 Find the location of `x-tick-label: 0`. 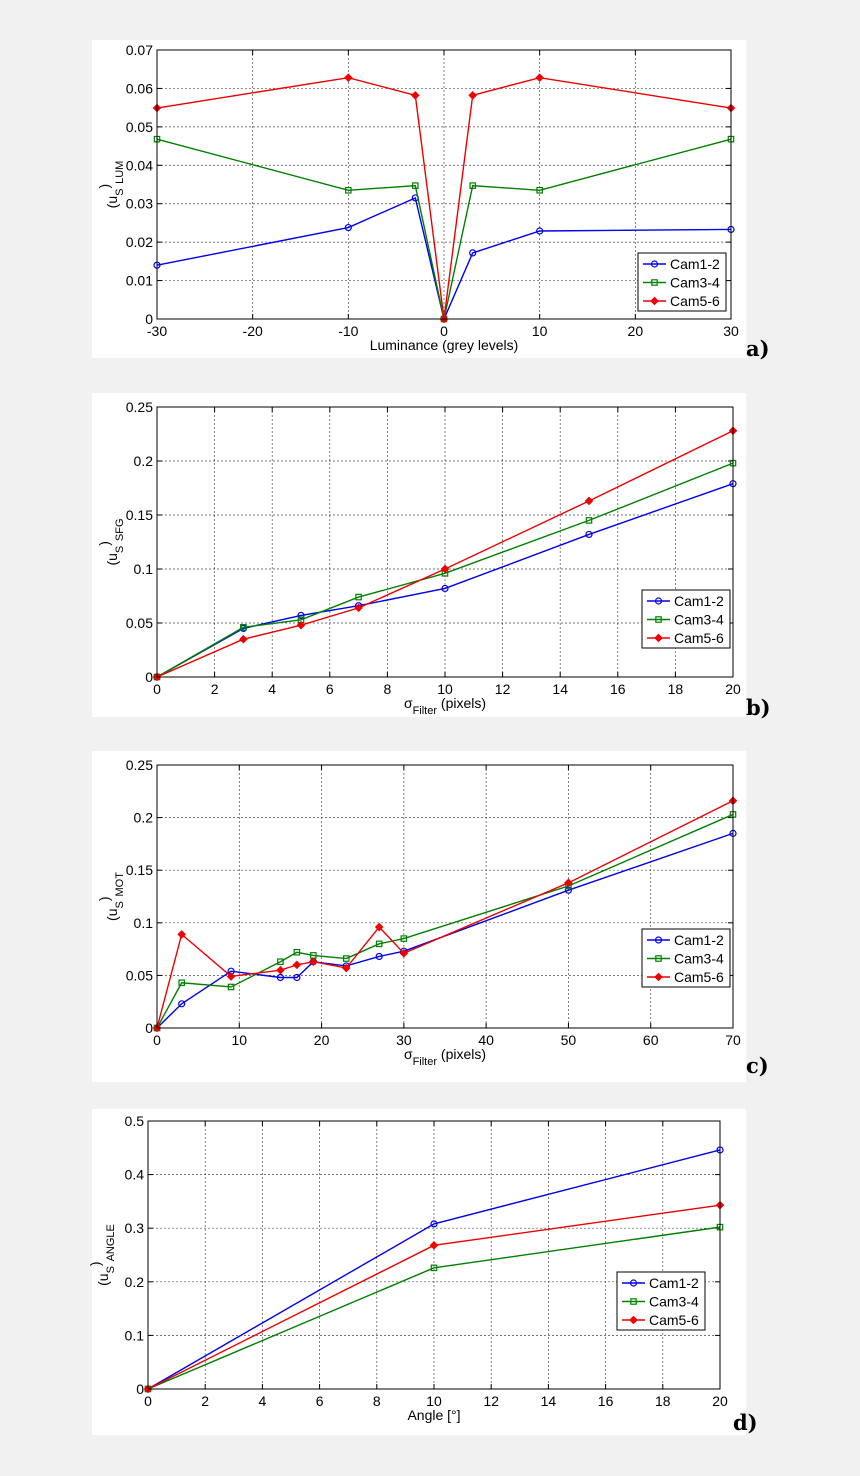

x-tick-label: 0 is located at coordinates (444, 331).